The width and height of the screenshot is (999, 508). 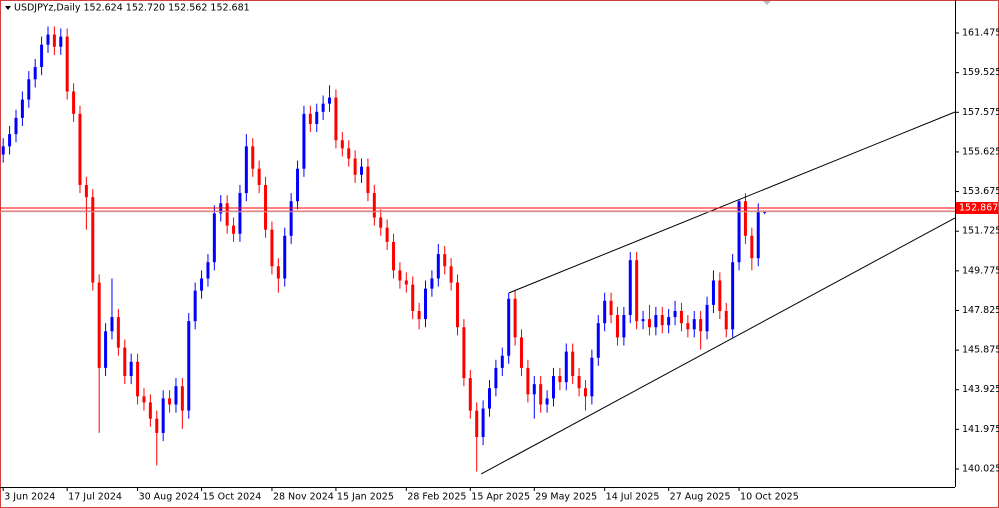 What do you see at coordinates (978, 207) in the screenshot?
I see `price-tag-label: 152.867` at bounding box center [978, 207].